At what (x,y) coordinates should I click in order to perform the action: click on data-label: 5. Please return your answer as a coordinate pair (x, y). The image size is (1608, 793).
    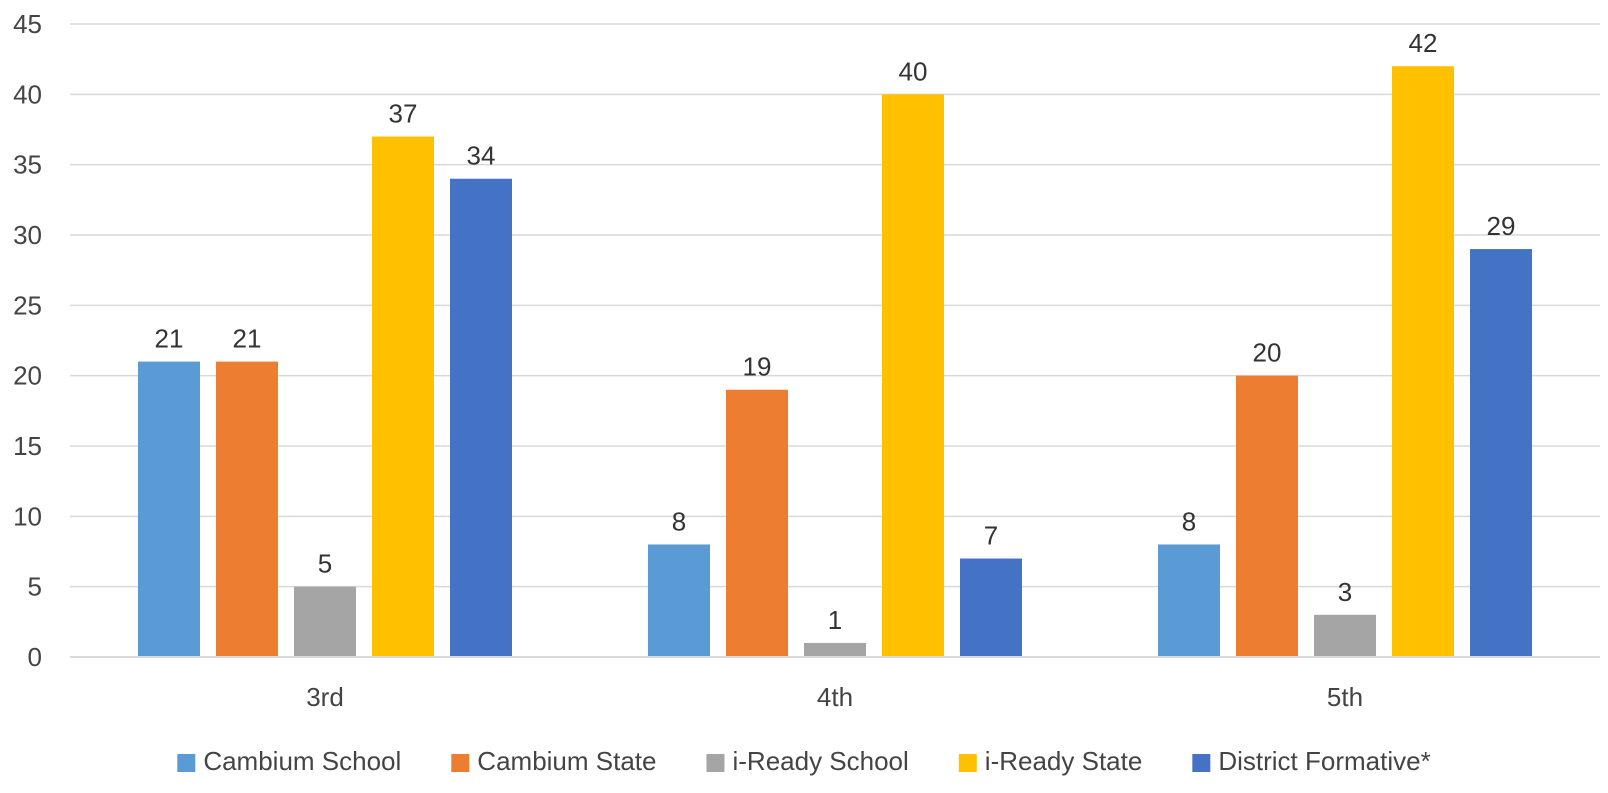
    Looking at the image, I should click on (325, 564).